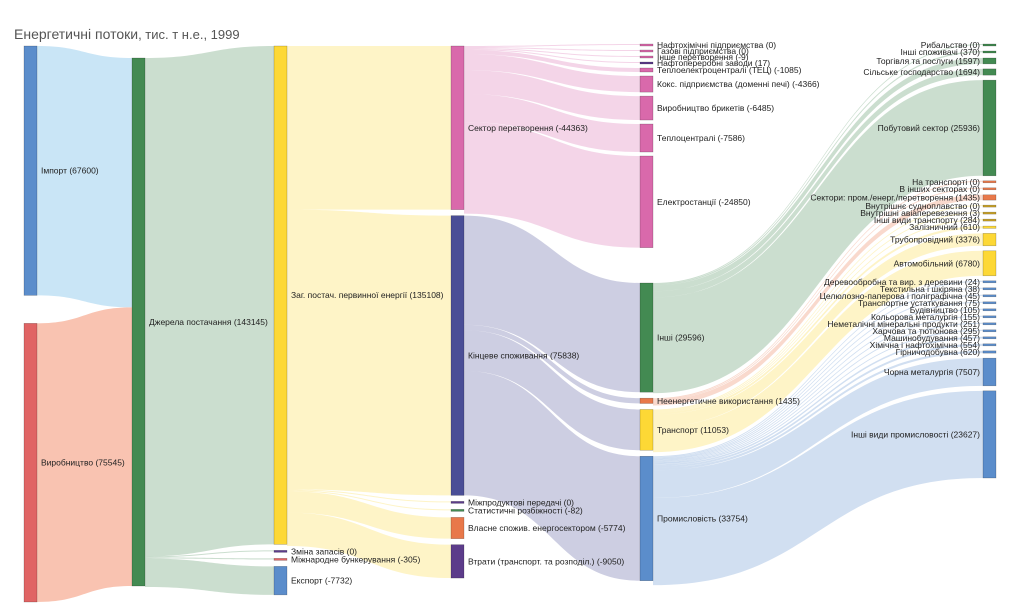 This screenshot has height=607, width=1024. What do you see at coordinates (681, 338) in the screenshot?
I see `sankey-label-other: Інші (29596)` at bounding box center [681, 338].